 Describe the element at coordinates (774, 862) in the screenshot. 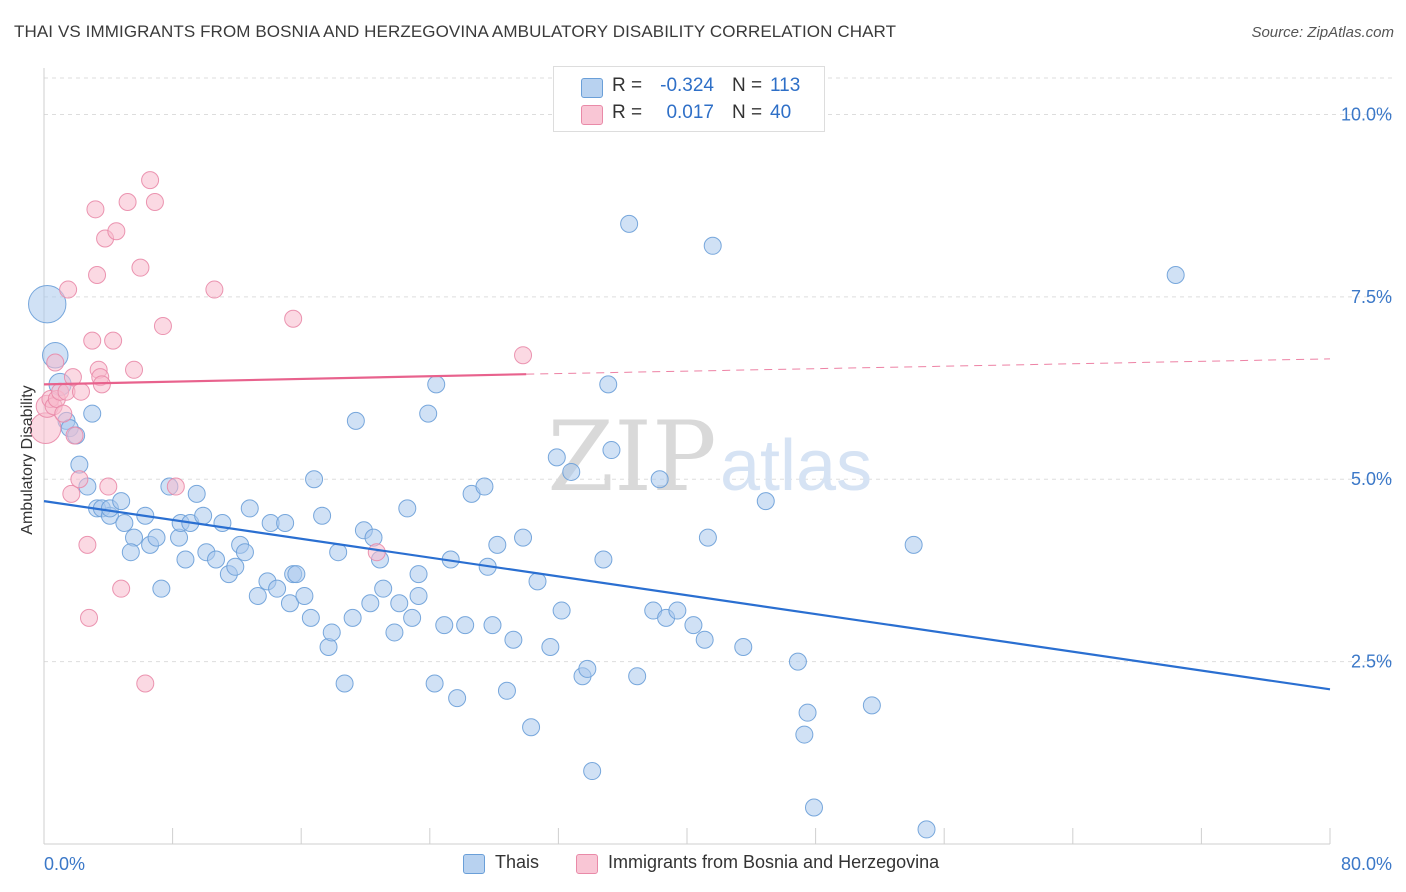

I see `legend-label-bosnia: Immigrants from Bosnia and Herzegovina` at that location.